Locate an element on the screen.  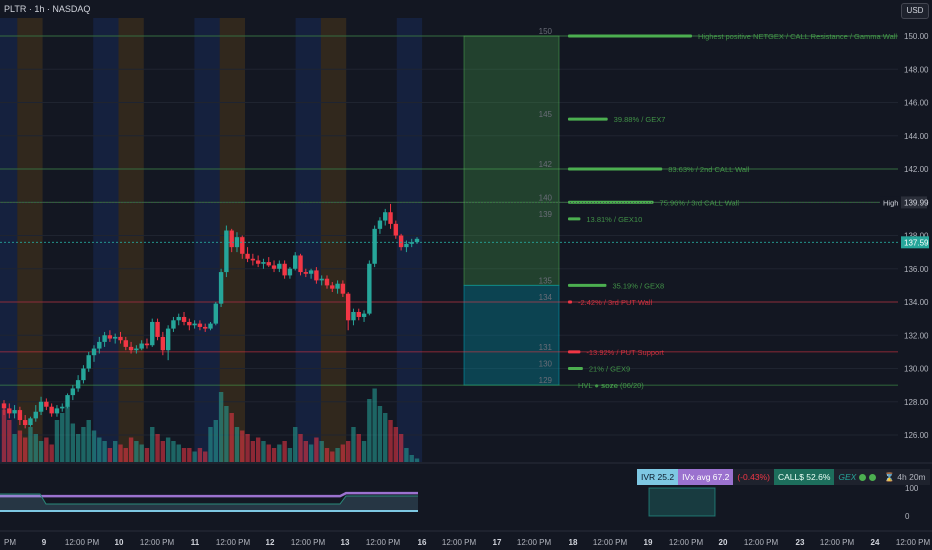
call-pct-badge: CALL$ 52.6% is located at coordinates (804, 477).